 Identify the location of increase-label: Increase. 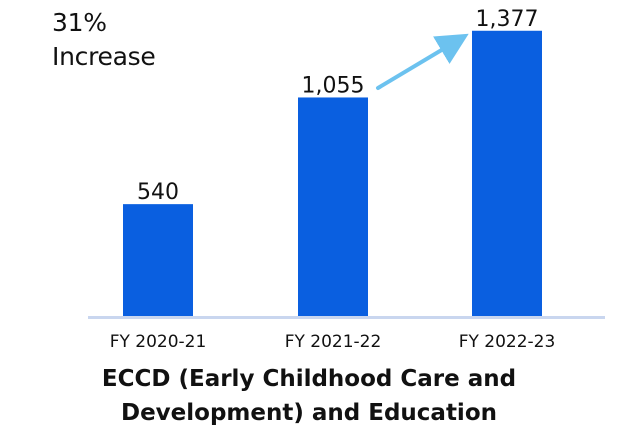
(104, 56).